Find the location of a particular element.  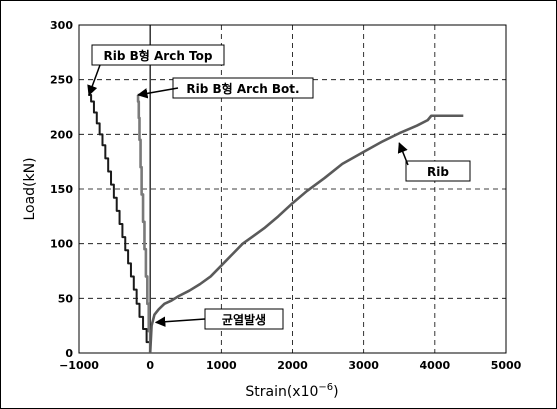

y-tick-label: 250 is located at coordinates (61, 80).